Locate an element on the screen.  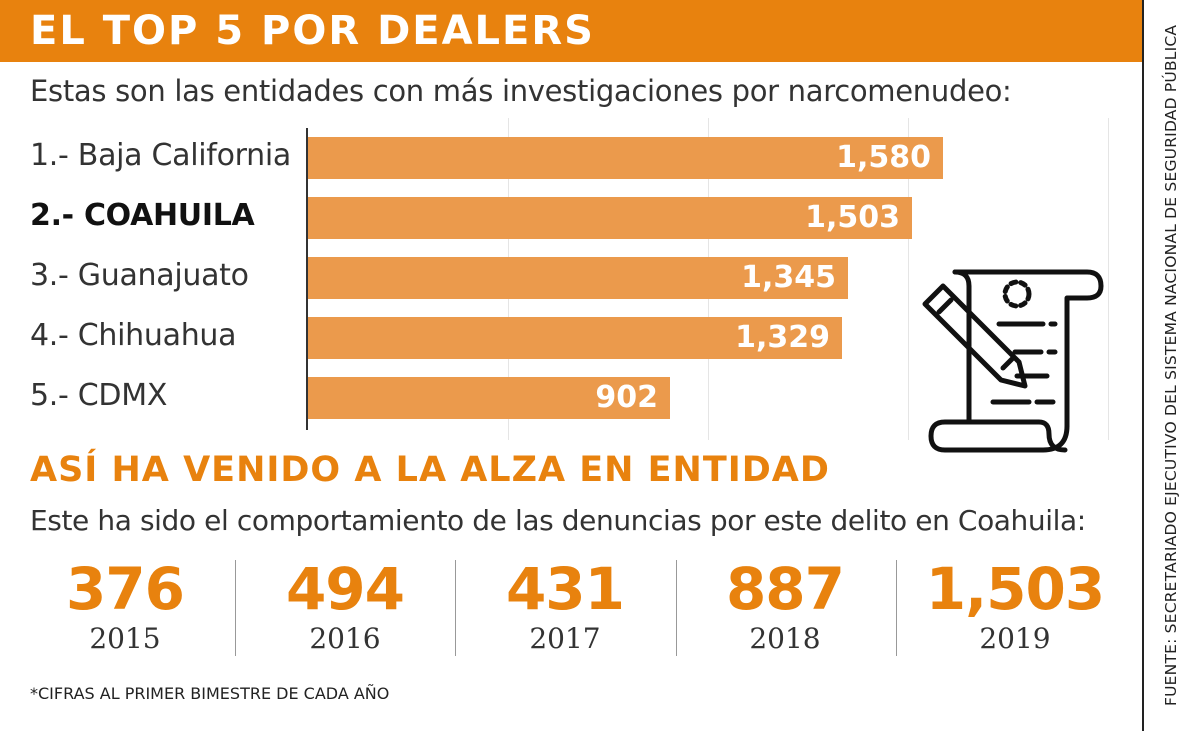
year-2016: 494 2016 is located at coordinates (345, 609).